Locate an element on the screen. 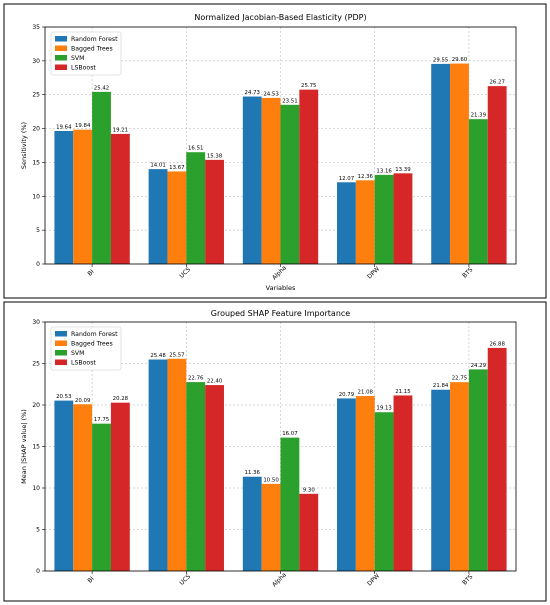 This screenshot has width=550, height=605. data-label: 22.76 is located at coordinates (196, 379).